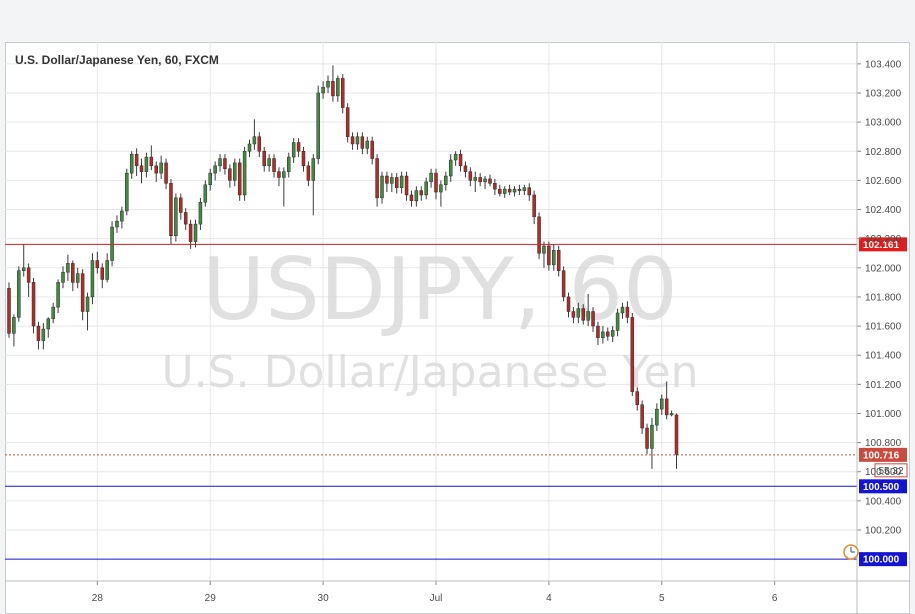 This screenshot has width=915, height=614. I want to click on y-tick-label: 101.800, so click(883, 297).